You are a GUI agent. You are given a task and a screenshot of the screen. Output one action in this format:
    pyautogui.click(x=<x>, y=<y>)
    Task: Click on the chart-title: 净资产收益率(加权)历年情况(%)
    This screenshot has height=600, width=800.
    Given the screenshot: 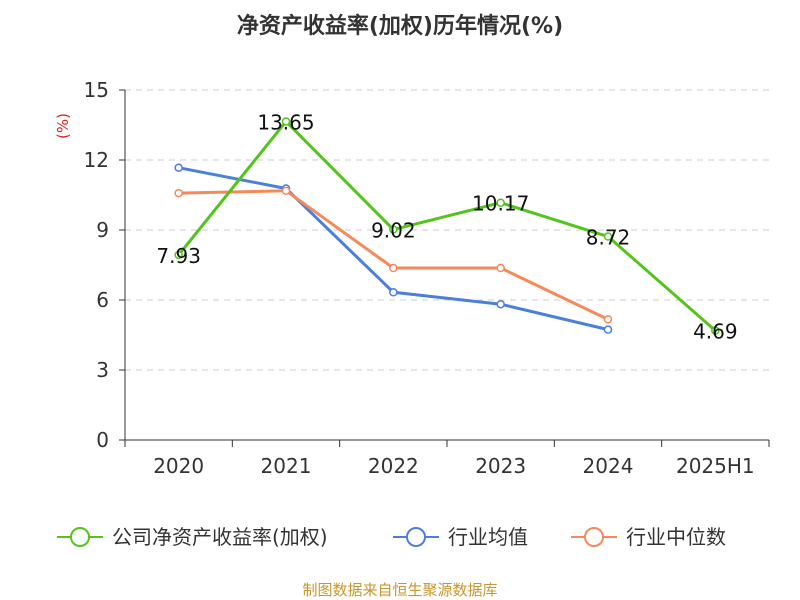 What is the action you would take?
    pyautogui.click(x=400, y=26)
    